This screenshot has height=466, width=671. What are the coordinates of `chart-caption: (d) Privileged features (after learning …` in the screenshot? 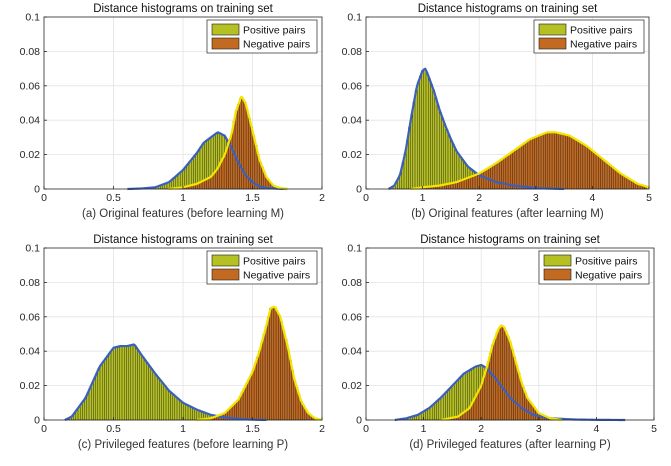 It's located at (510, 445).